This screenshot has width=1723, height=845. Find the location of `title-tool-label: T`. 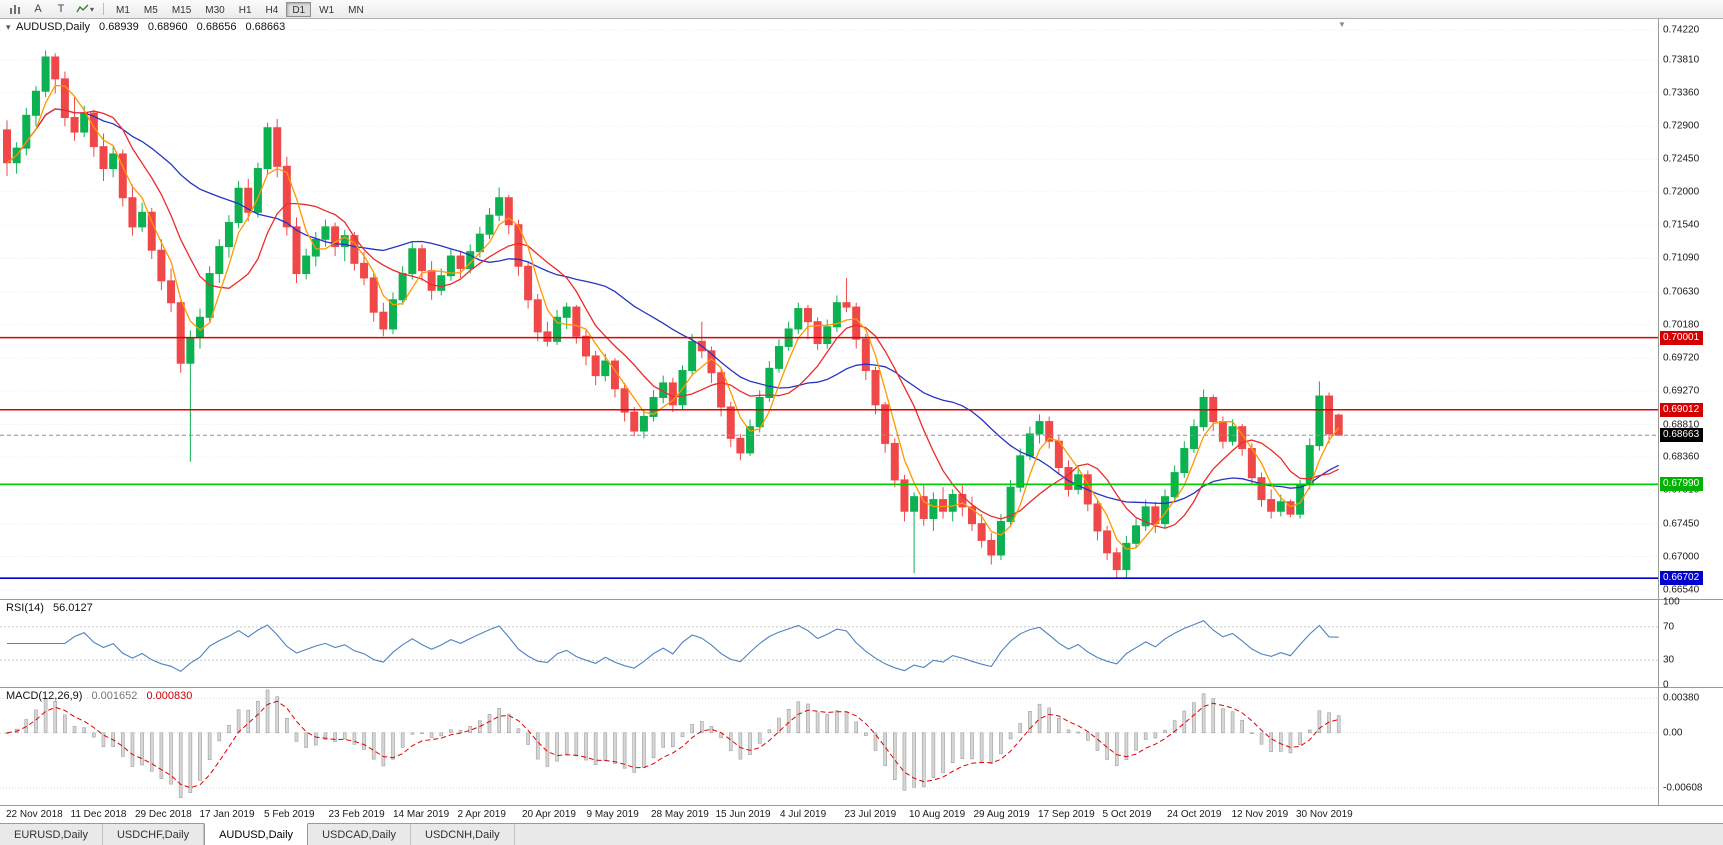

title-tool-label: T is located at coordinates (61, 9).